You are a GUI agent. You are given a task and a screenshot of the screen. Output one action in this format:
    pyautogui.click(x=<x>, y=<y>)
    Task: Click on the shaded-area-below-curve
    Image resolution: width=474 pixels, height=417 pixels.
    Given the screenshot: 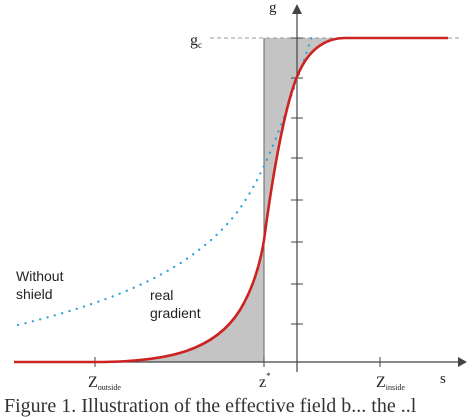 What is the action you would take?
    pyautogui.click(x=179, y=301)
    